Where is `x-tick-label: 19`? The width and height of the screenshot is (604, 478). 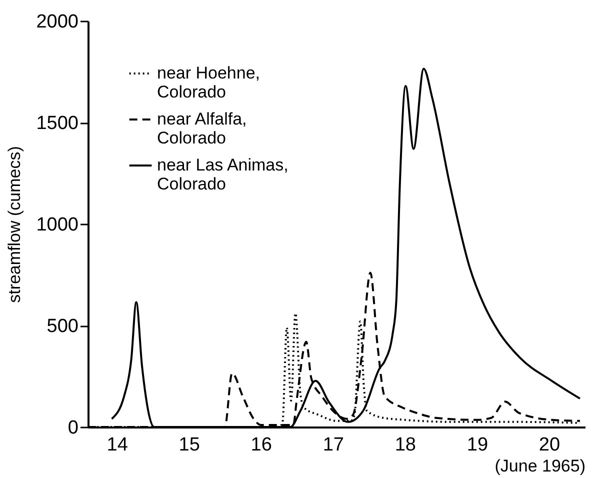
x-tick-label: 19 is located at coordinates (477, 445).